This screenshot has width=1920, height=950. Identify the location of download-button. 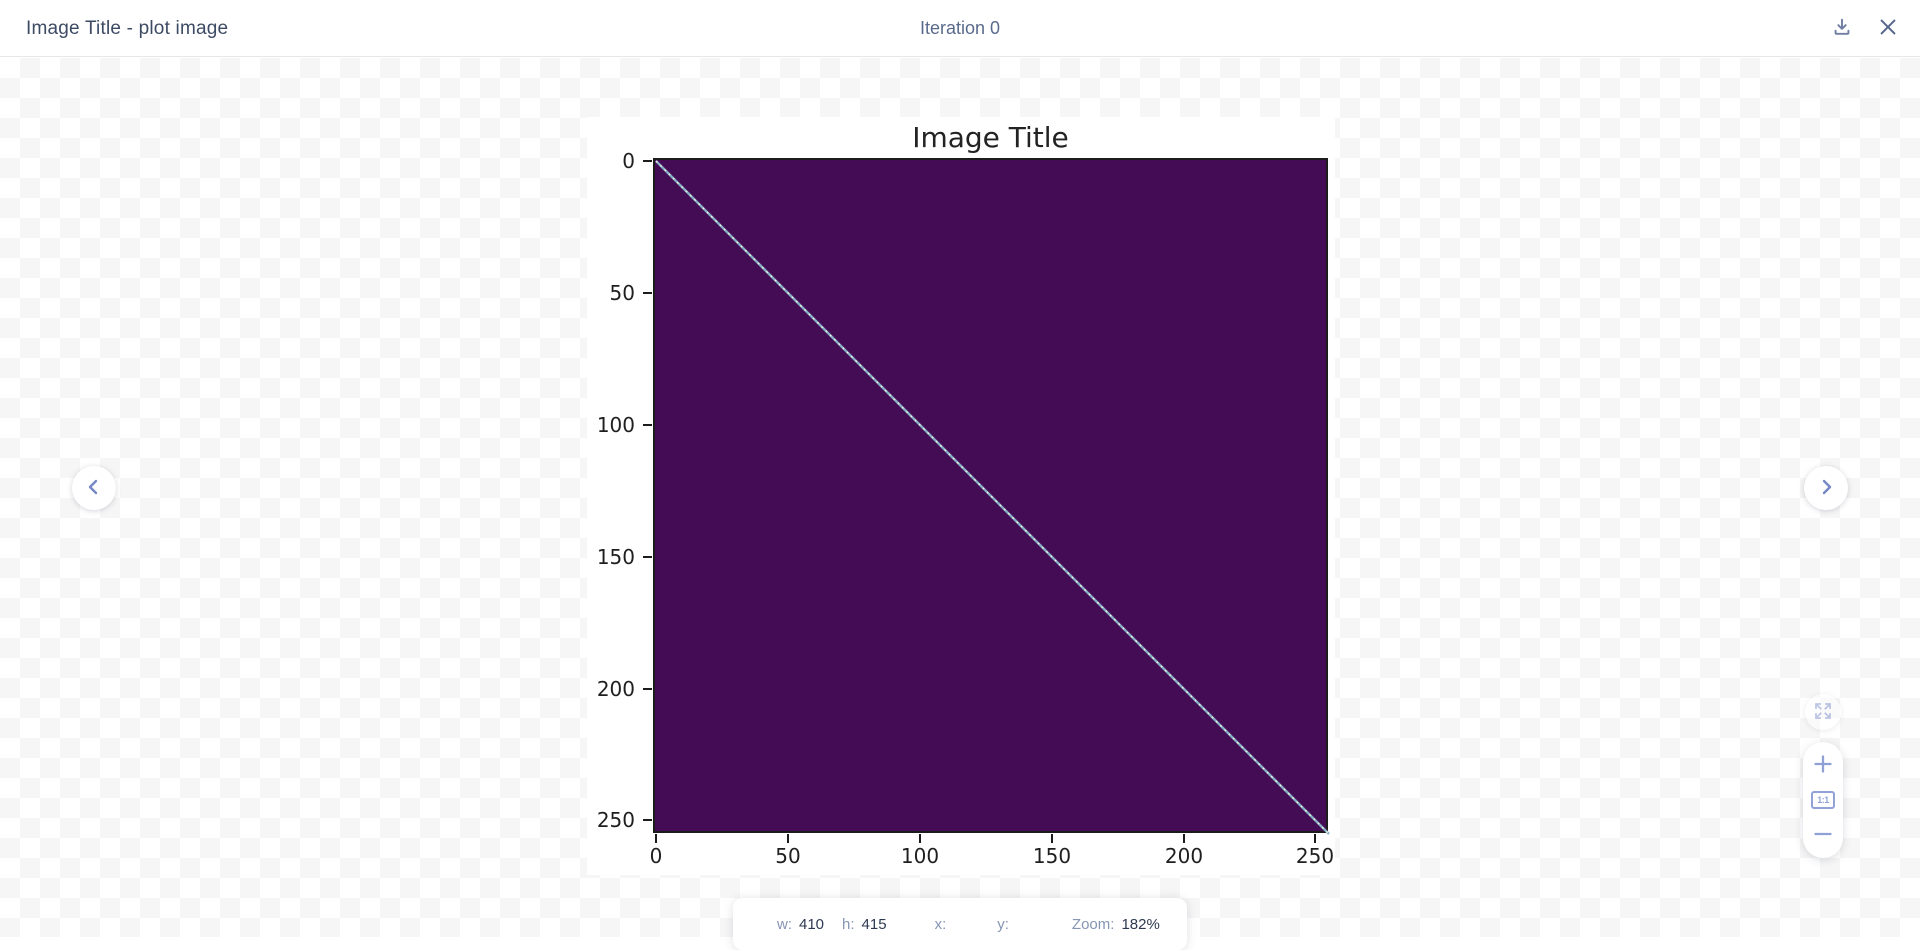
(1842, 29).